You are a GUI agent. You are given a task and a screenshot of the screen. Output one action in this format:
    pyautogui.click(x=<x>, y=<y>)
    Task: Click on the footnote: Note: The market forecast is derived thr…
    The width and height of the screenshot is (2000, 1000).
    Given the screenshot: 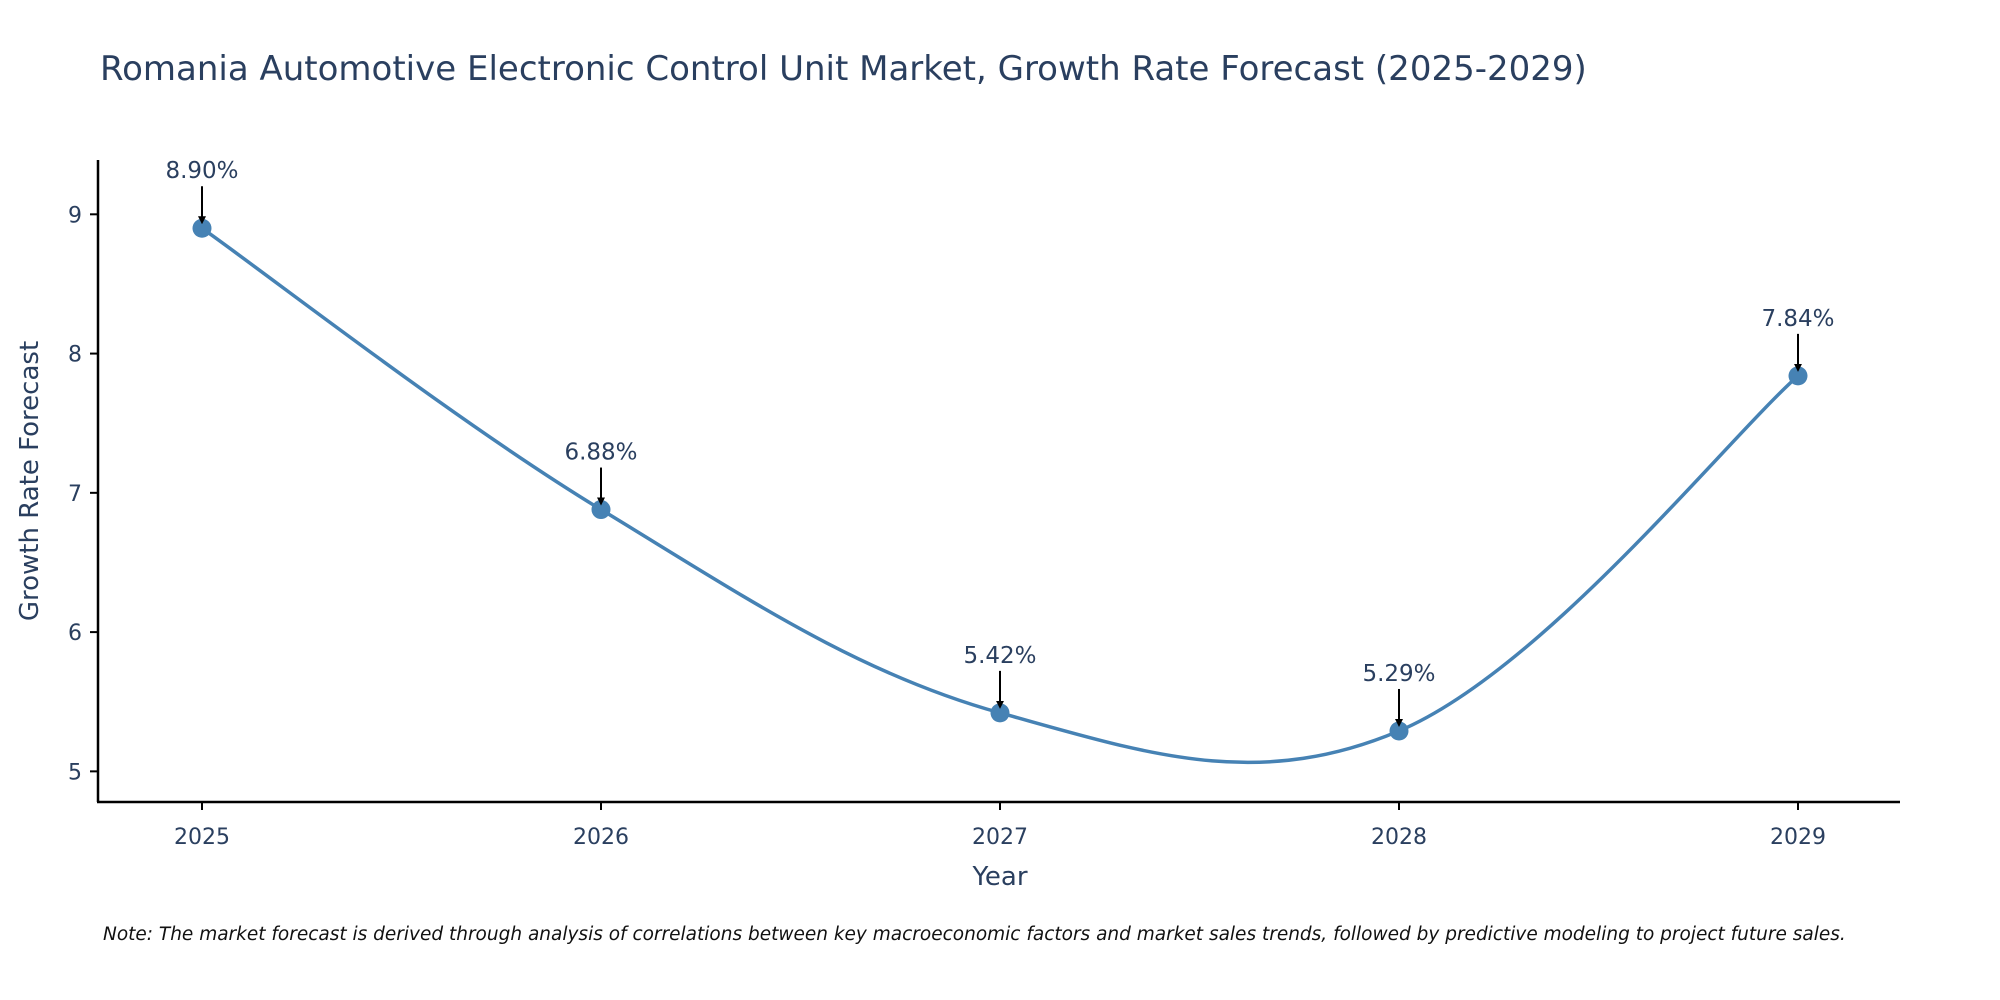 What is the action you would take?
    pyautogui.click(x=974, y=934)
    